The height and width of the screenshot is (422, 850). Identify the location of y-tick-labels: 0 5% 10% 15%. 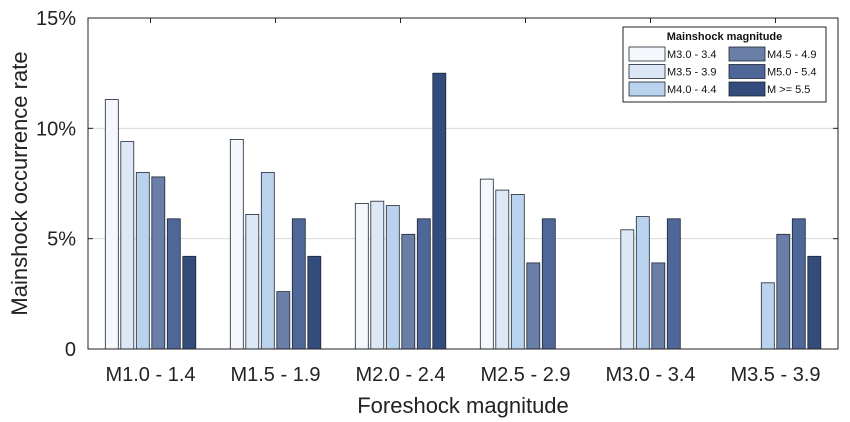
(56, 184).